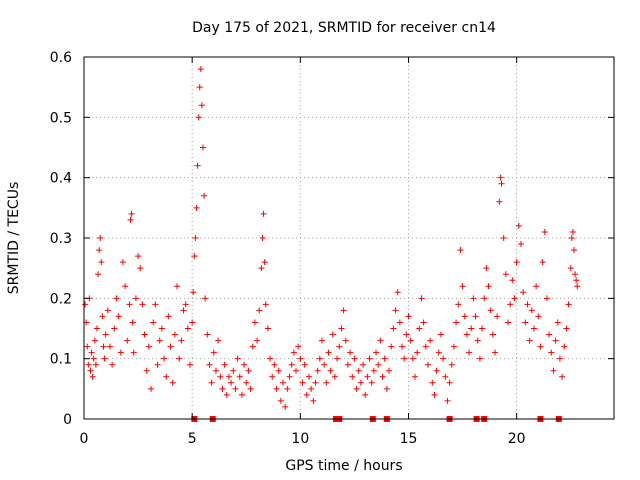 Image resolution: width=640 pixels, height=480 pixels. I want to click on y-tick-label: 0.4, so click(61, 179).